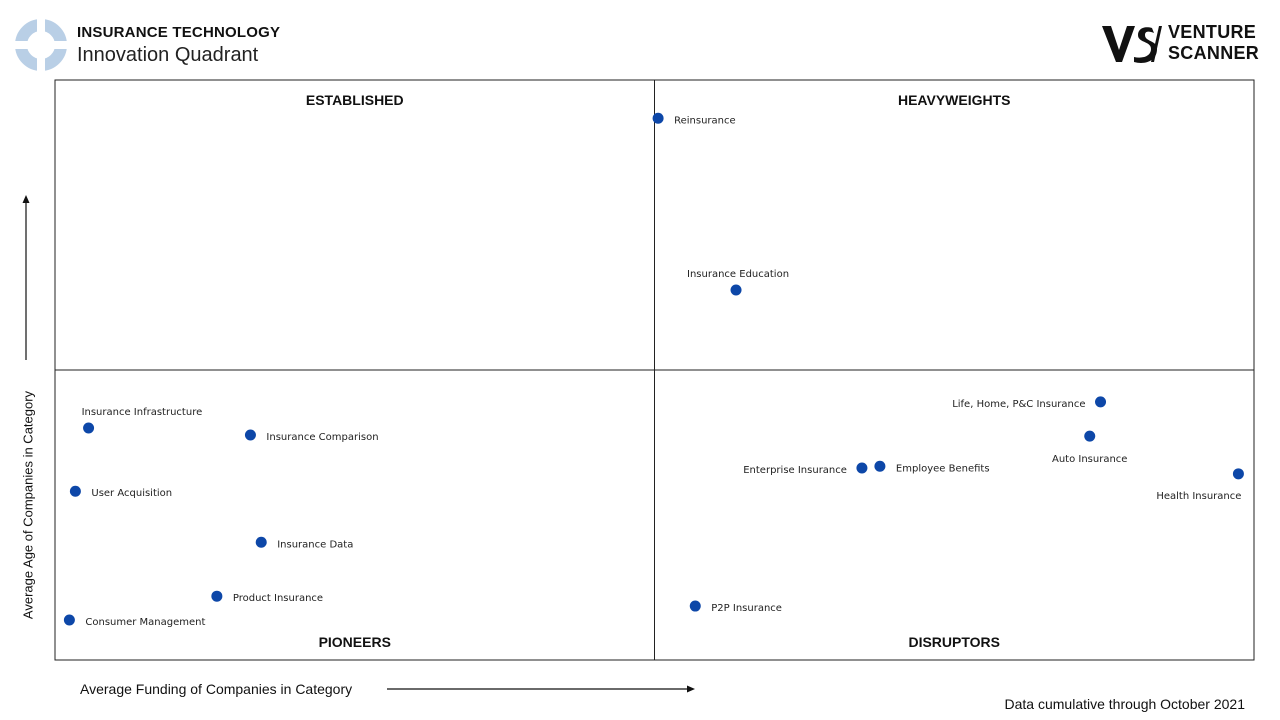 The height and width of the screenshot is (720, 1280). I want to click on data-point-health-insurance, so click(1238, 474).